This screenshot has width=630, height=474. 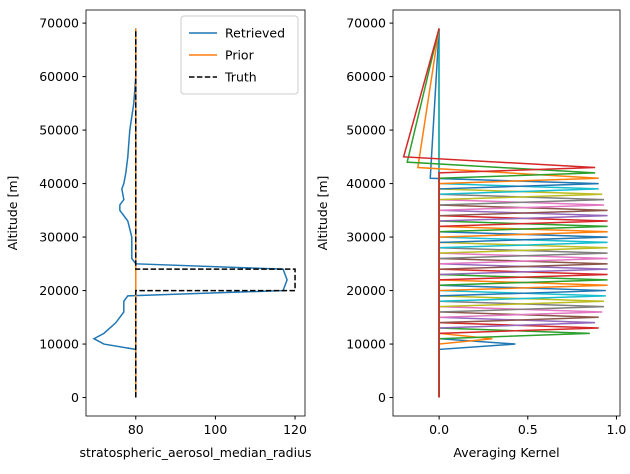 I want to click on x-tick-label: 0.0, so click(x=439, y=429).